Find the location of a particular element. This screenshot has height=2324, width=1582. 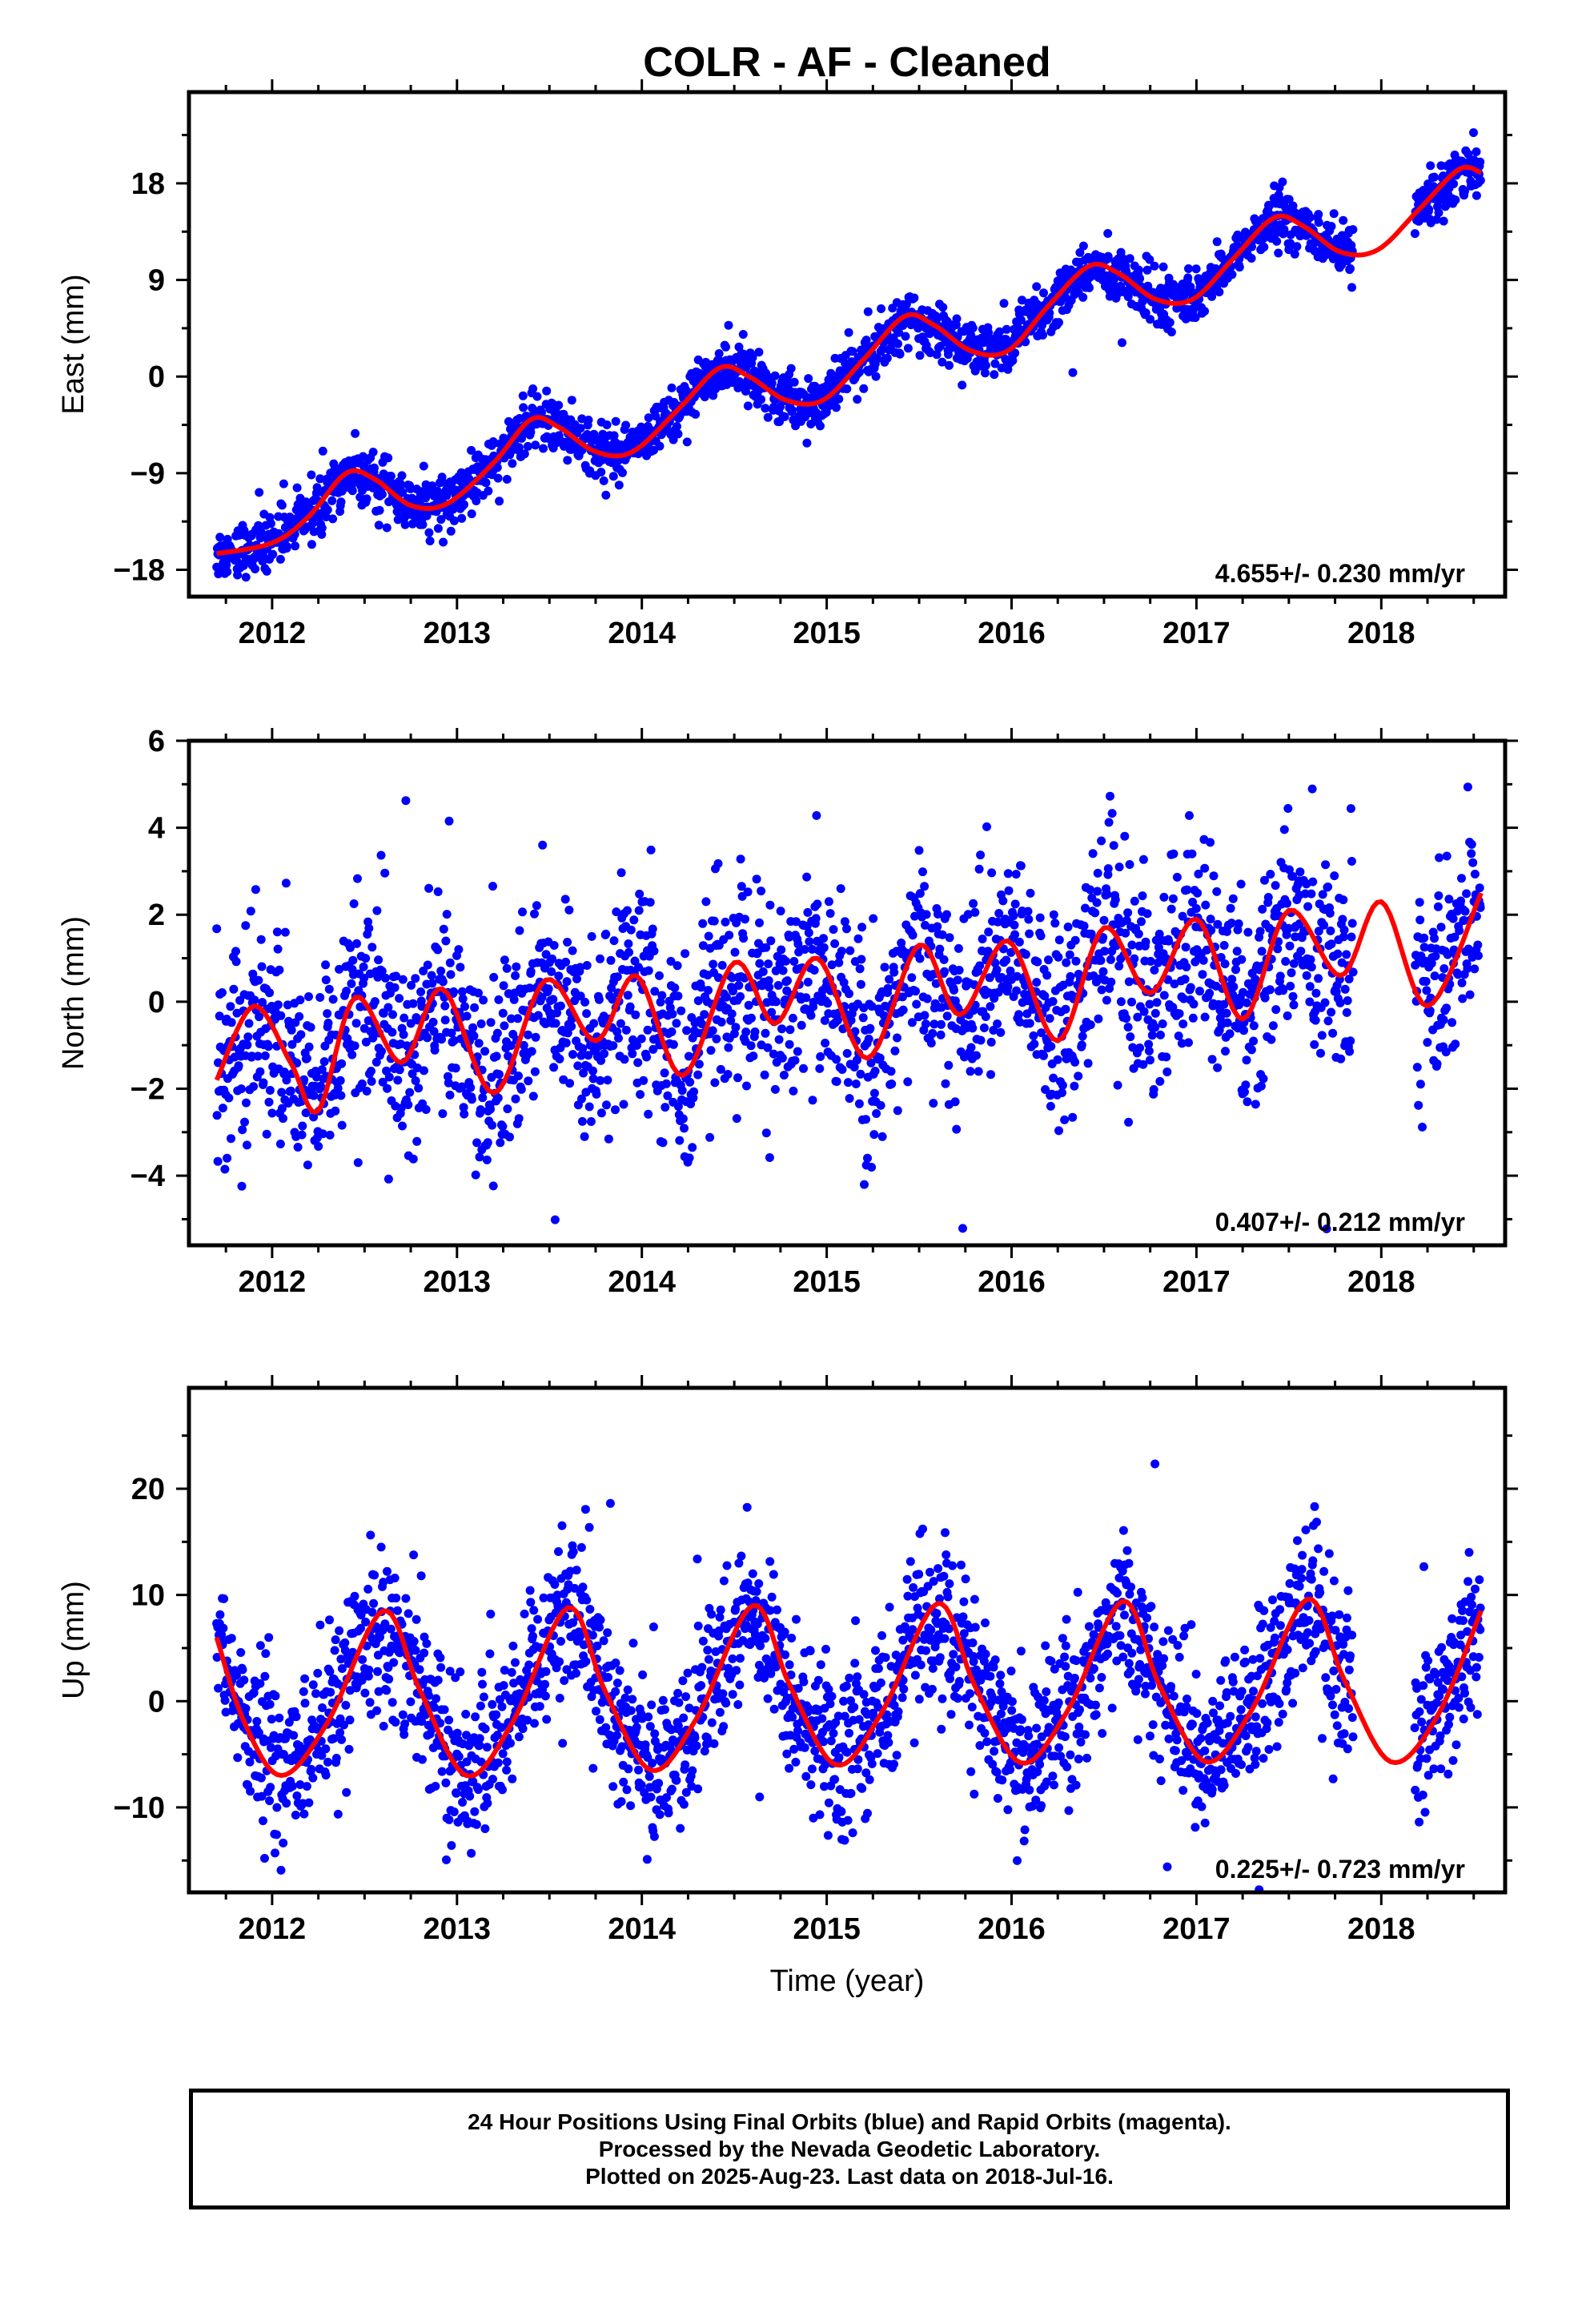

y-tick-label: −2 is located at coordinates (147, 1089).